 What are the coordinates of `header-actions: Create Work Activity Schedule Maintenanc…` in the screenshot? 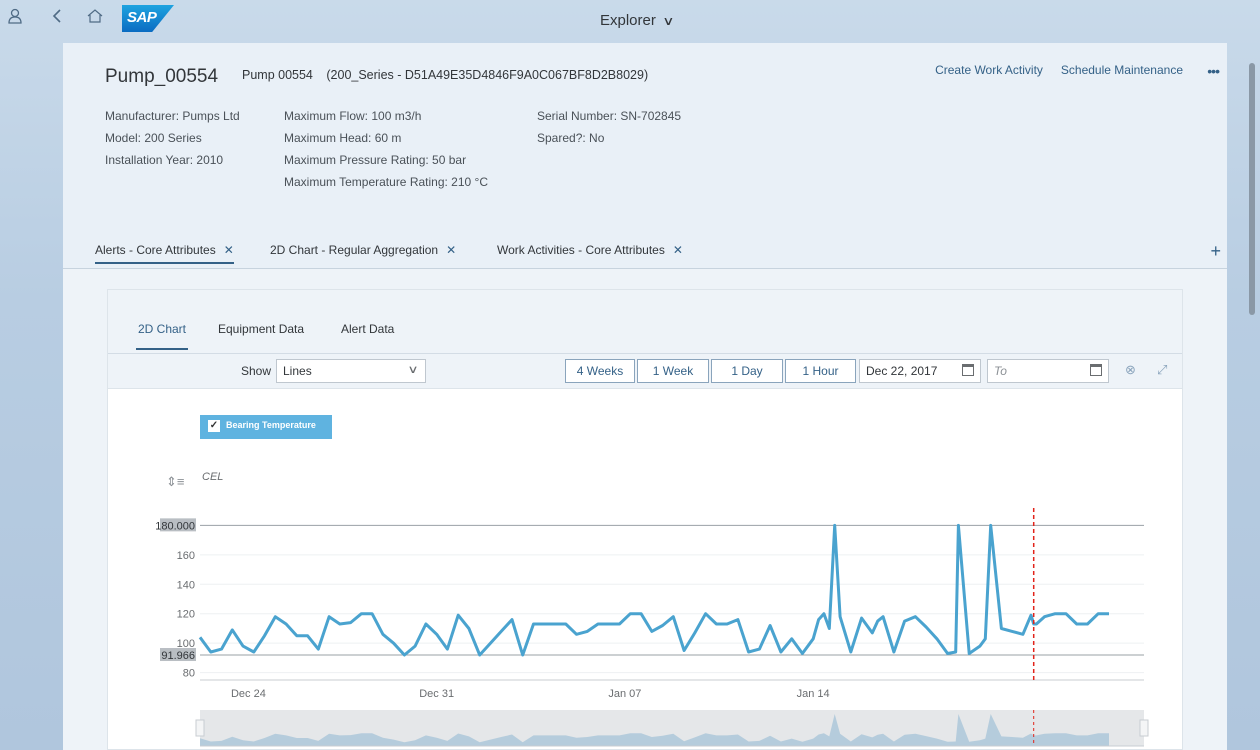 It's located at (1059, 70).